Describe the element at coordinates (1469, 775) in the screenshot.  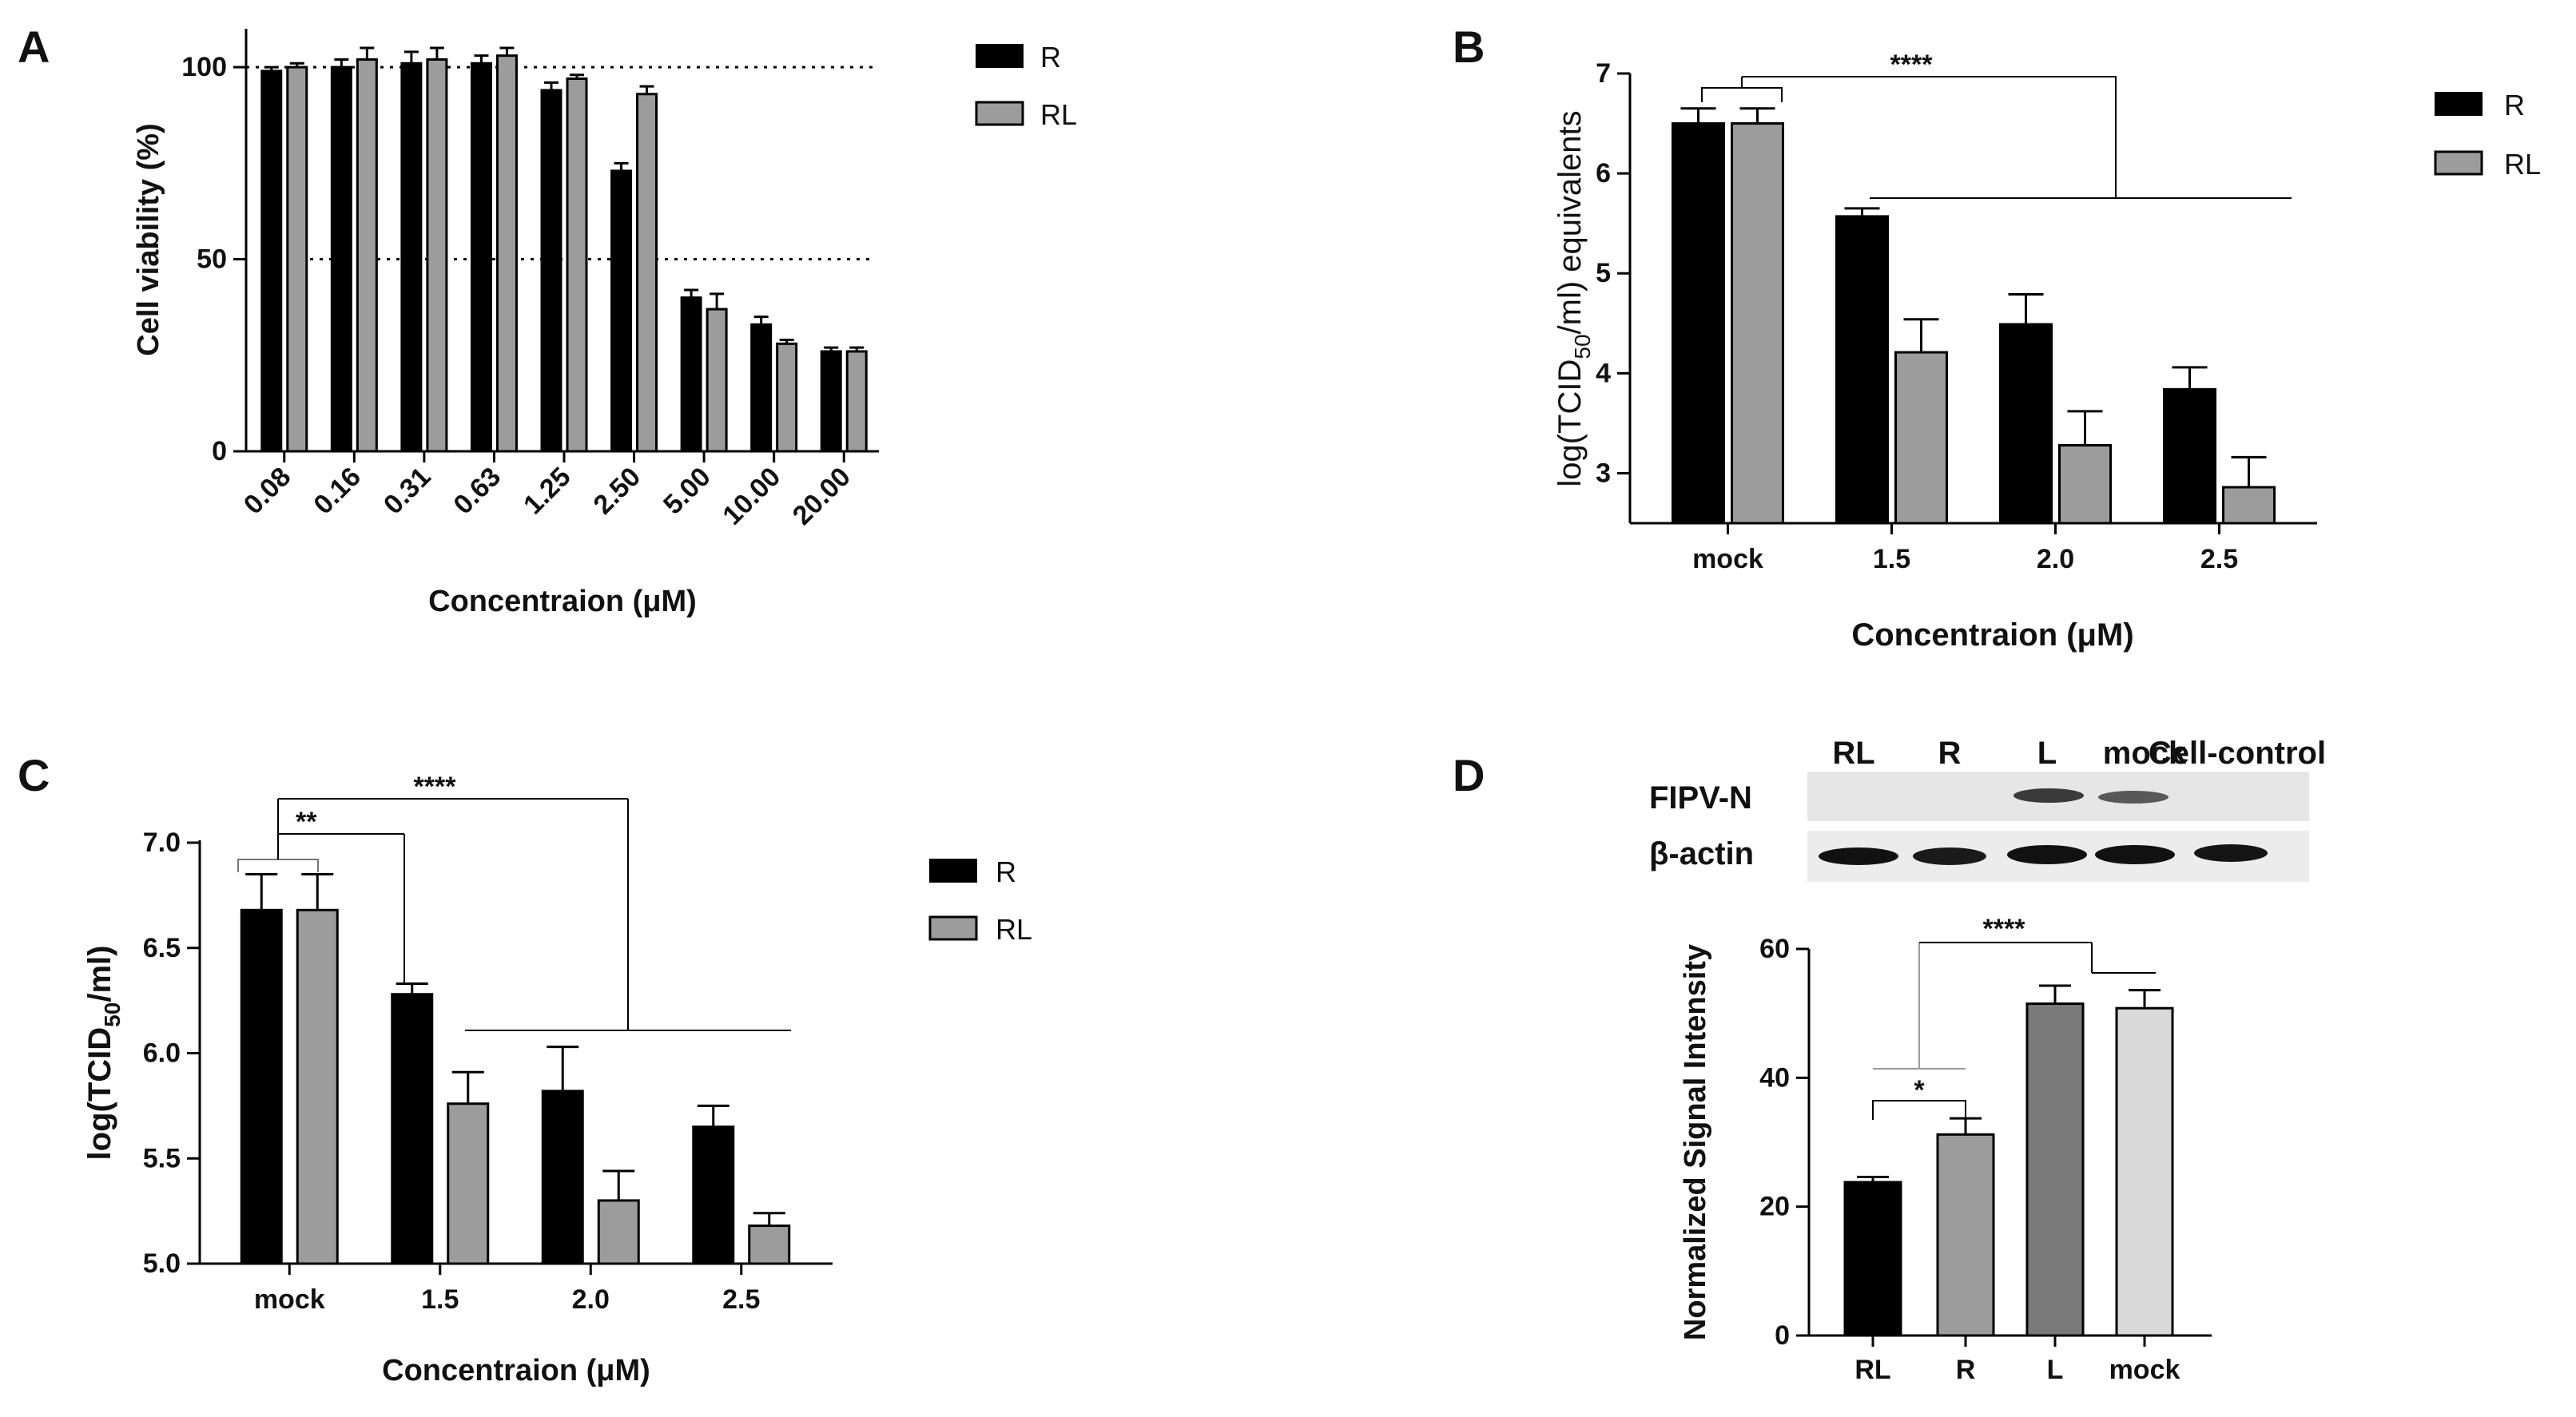
I see `panel-label-d: D` at that location.